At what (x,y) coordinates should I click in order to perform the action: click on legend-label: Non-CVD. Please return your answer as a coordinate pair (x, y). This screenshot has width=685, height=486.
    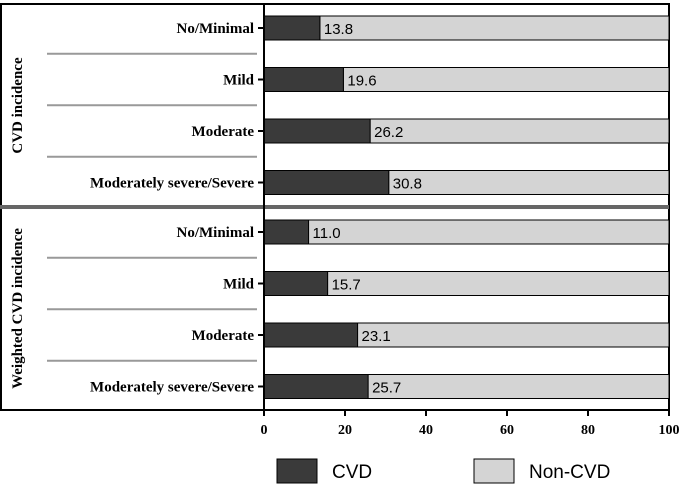
    Looking at the image, I should click on (569, 472).